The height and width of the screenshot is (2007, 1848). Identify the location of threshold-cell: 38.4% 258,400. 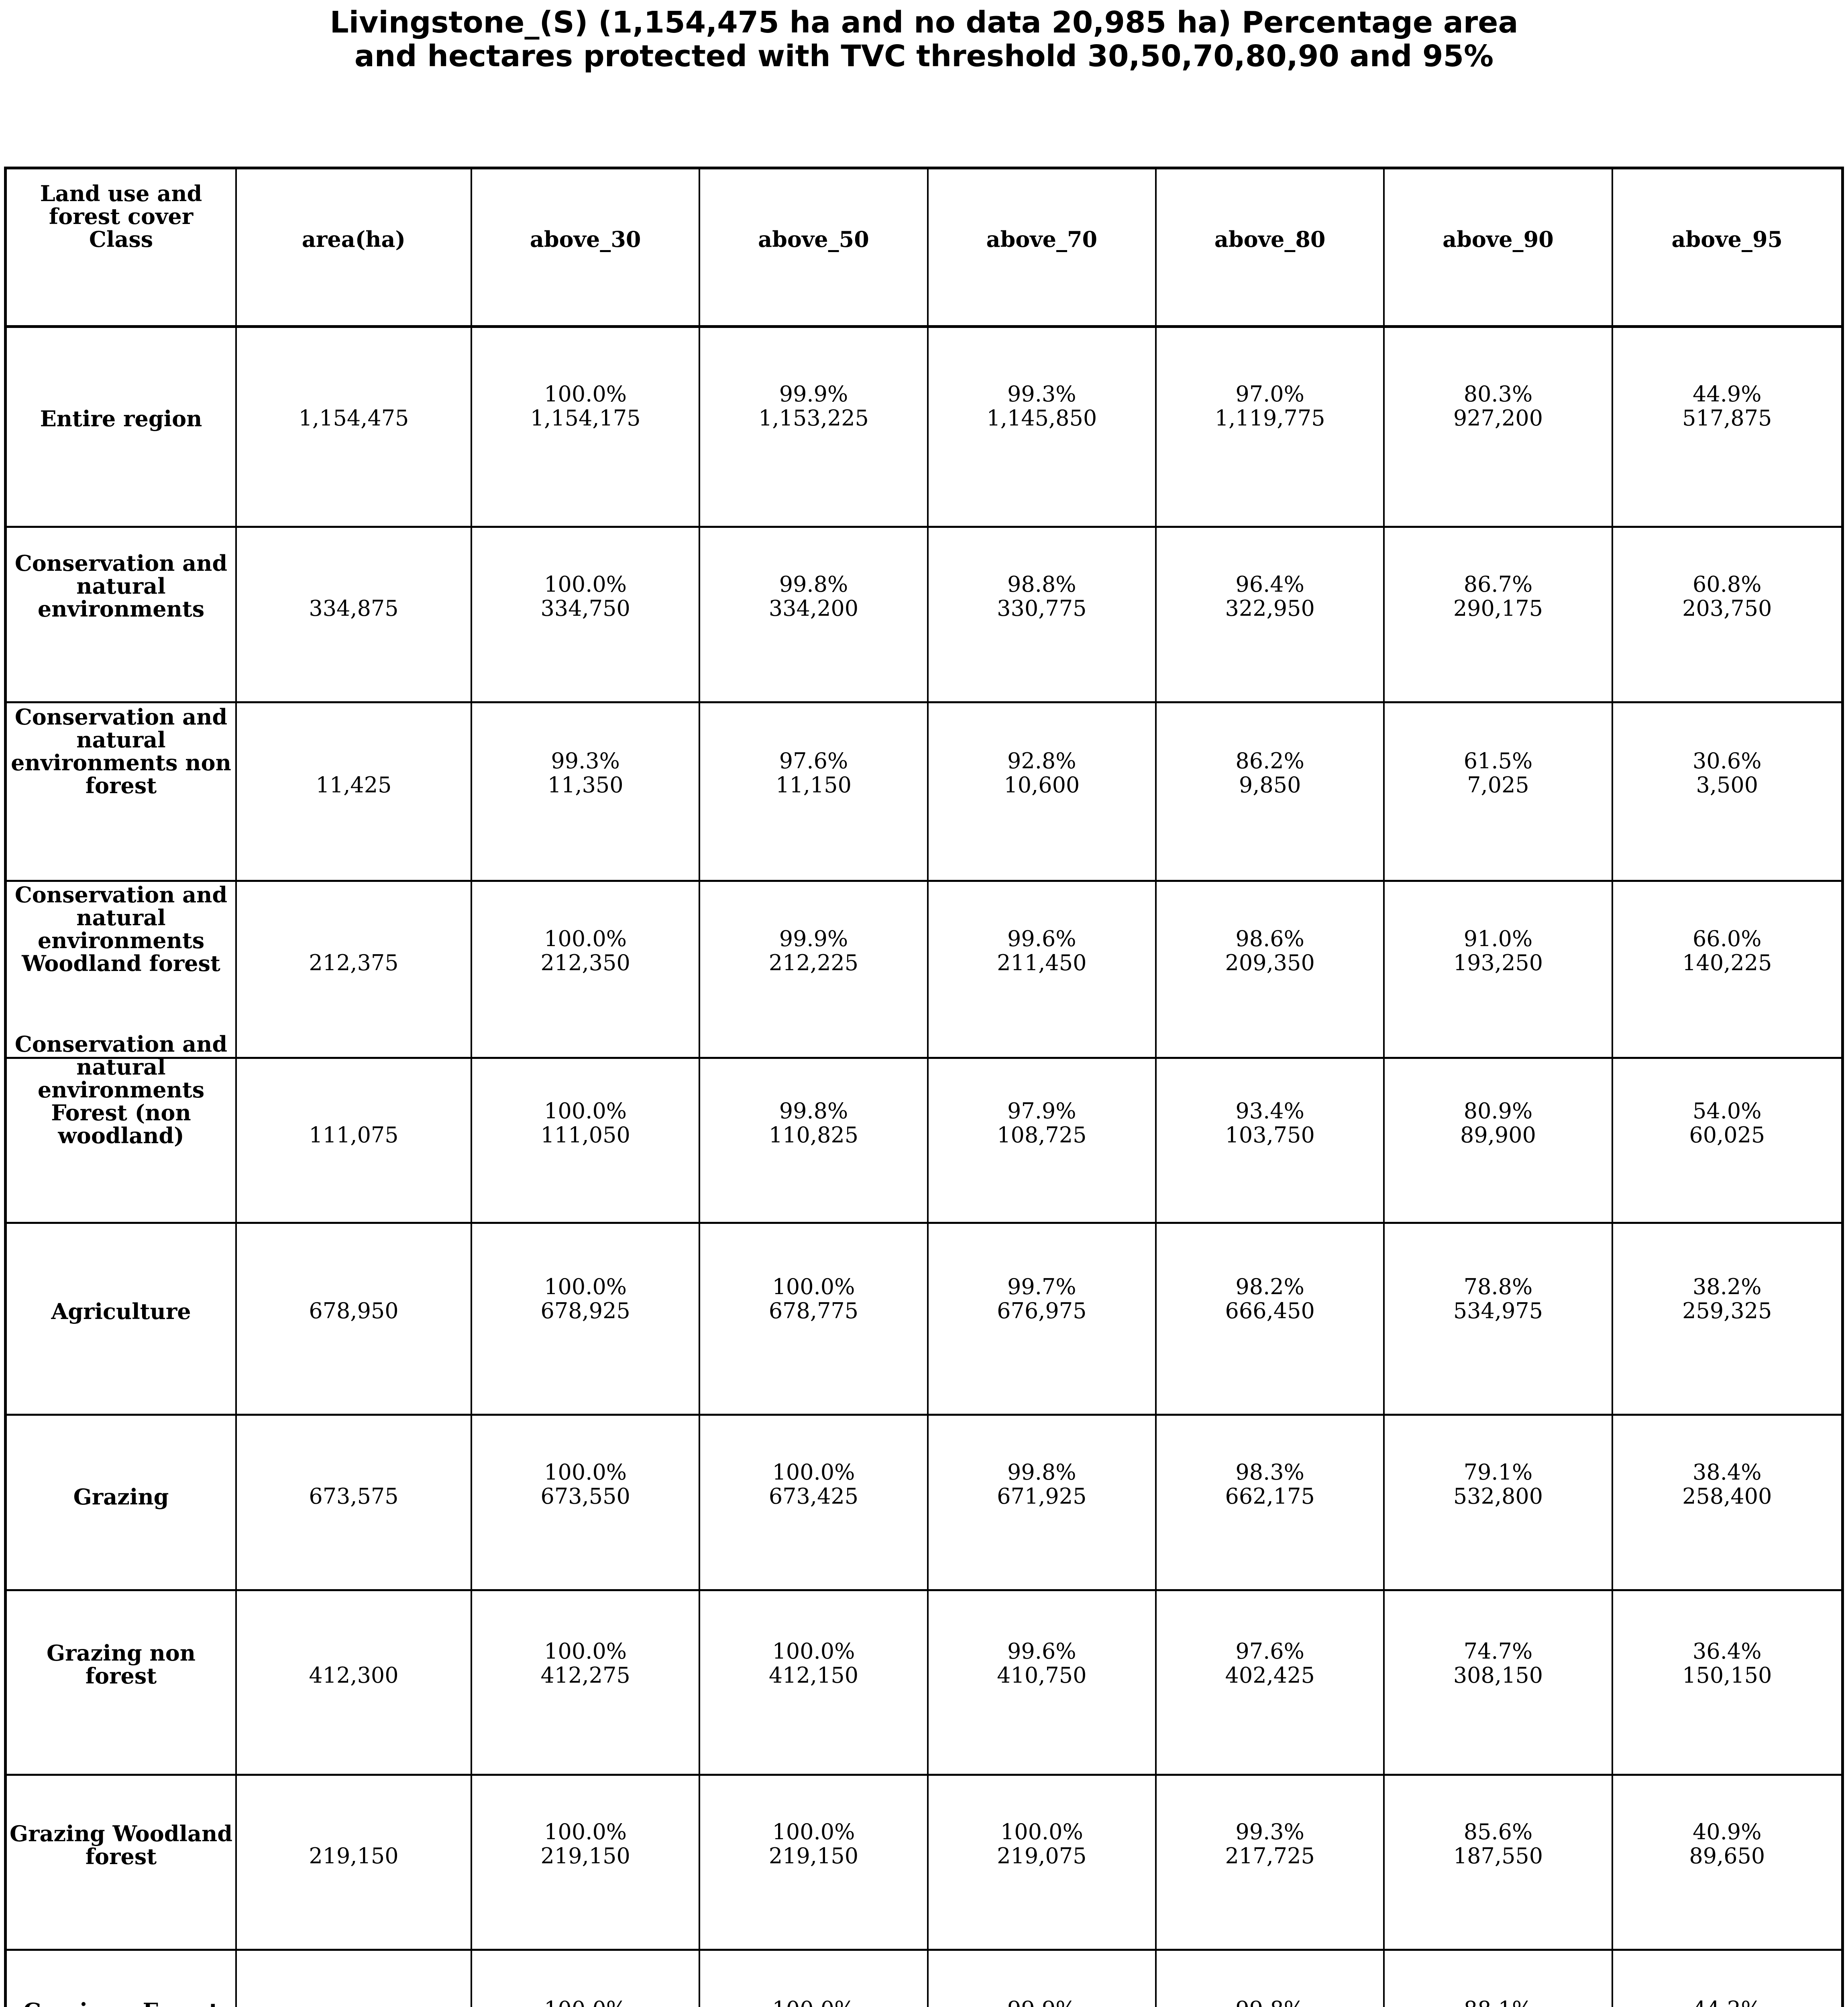
(1727, 1503).